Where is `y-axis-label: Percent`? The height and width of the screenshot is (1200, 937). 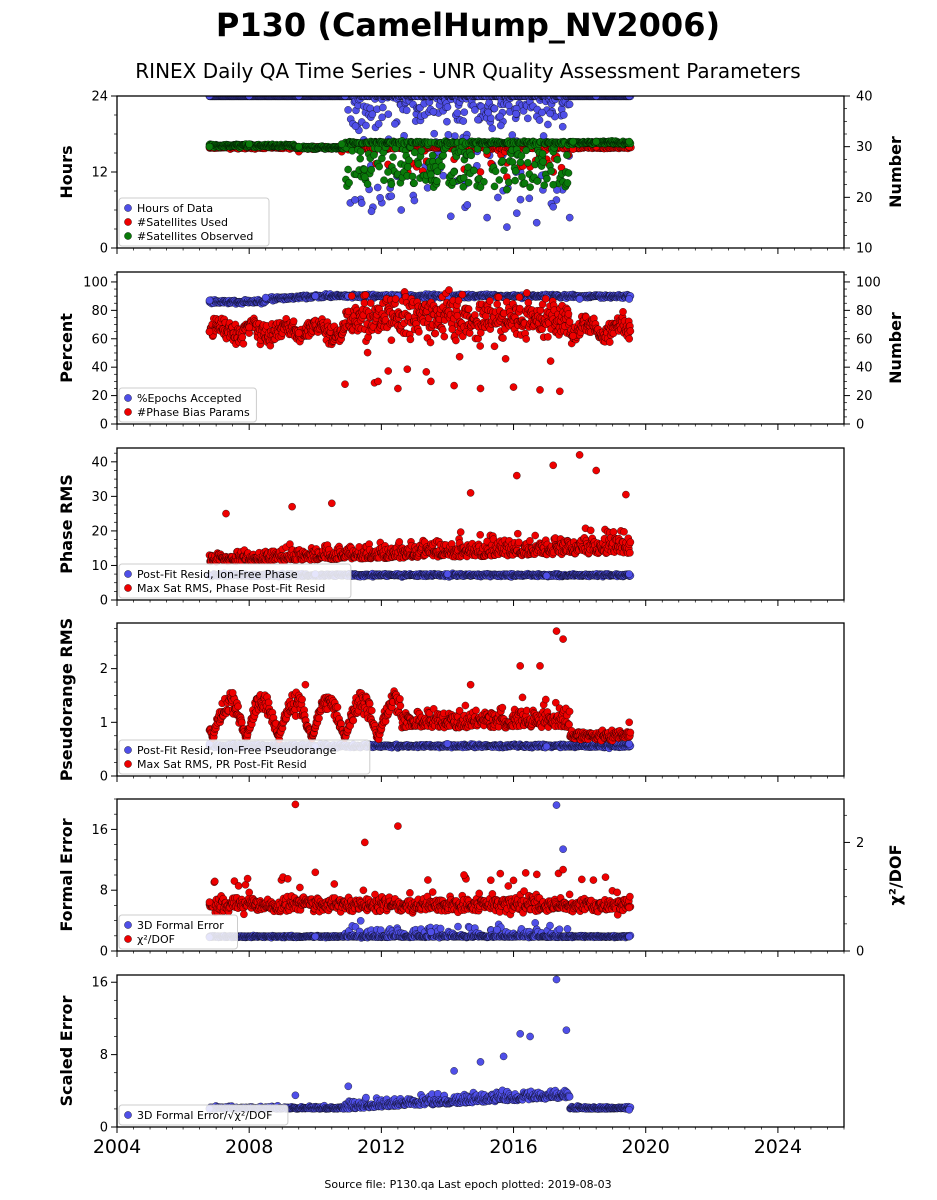 y-axis-label: Percent is located at coordinates (66, 348).